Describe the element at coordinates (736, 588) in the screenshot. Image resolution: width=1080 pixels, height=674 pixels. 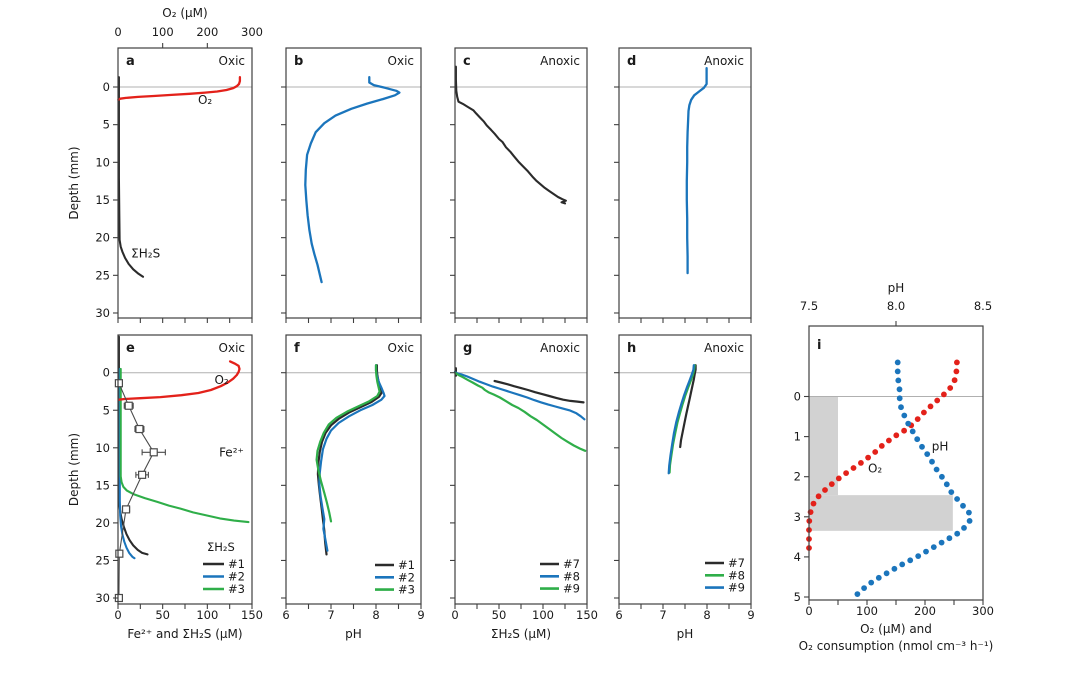
I see `panel-h-legend-label-#9: #9` at that location.